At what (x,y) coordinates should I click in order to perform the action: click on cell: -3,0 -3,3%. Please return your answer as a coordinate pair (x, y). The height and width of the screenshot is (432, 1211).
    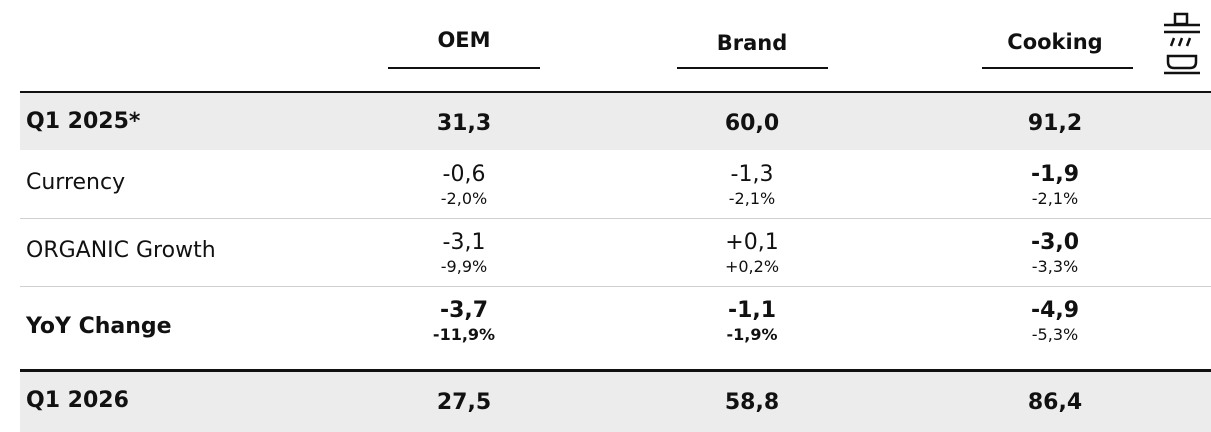
    Looking at the image, I should click on (1055, 253).